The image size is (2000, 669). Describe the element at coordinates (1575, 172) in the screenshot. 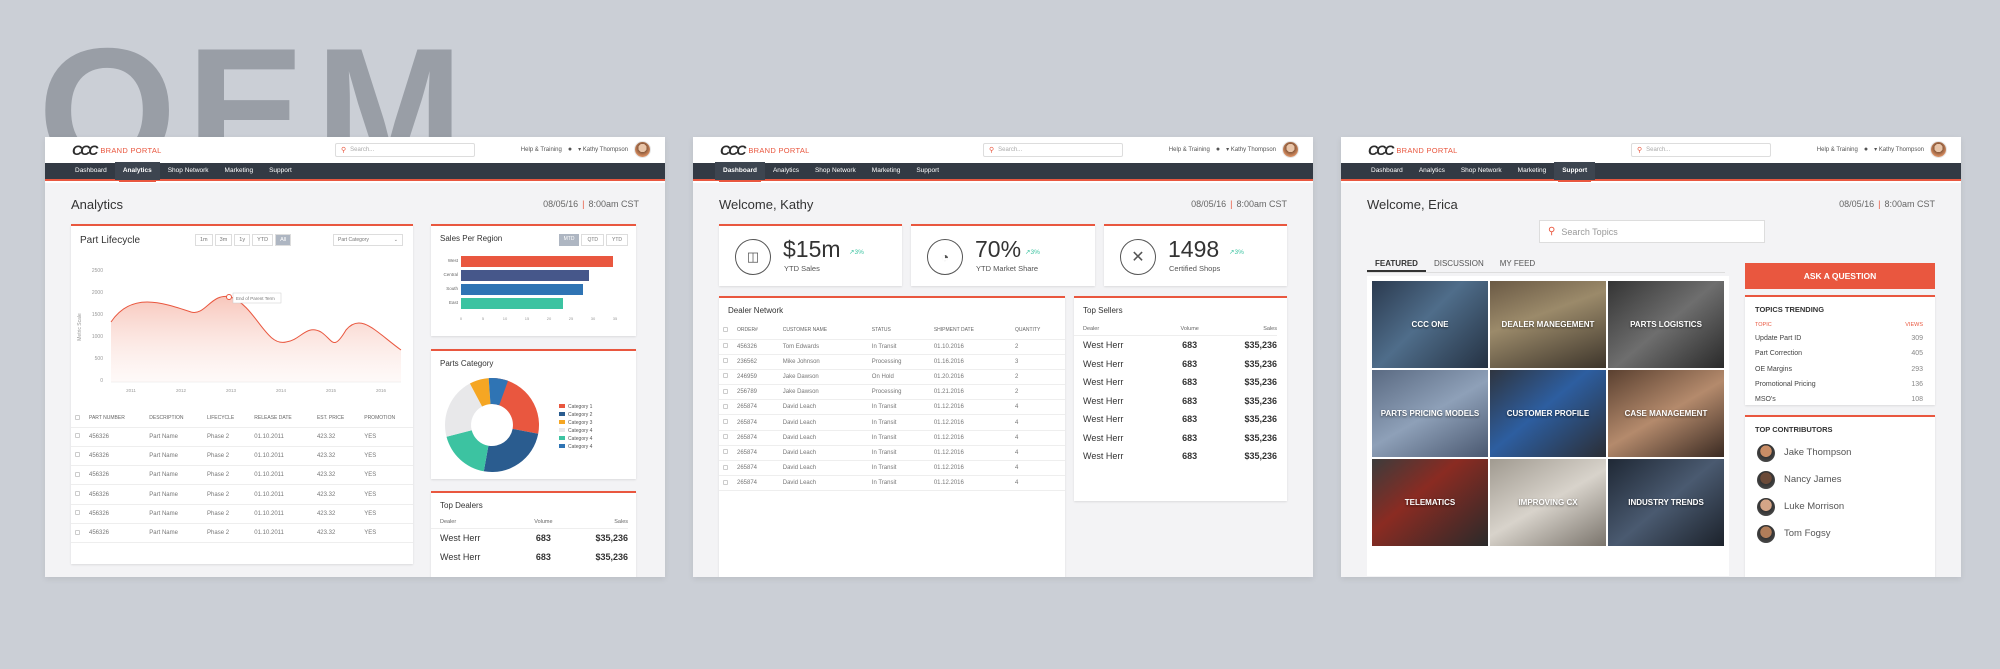

I see `nav-support: Support` at that location.